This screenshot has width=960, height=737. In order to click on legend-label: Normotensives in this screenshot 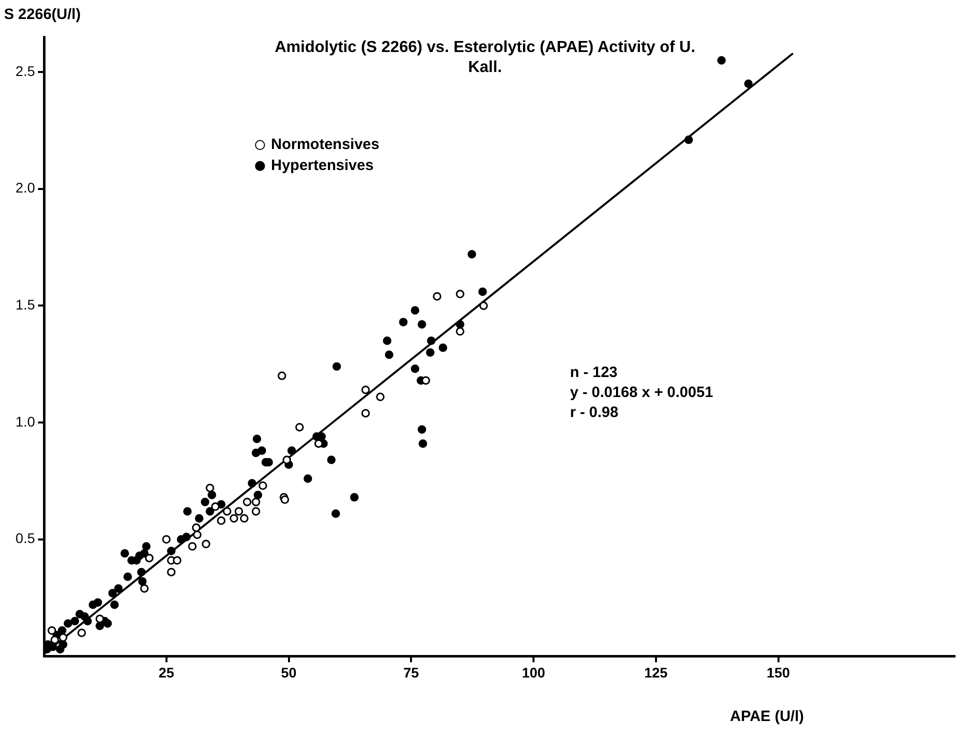, I will do `click(325, 144)`.